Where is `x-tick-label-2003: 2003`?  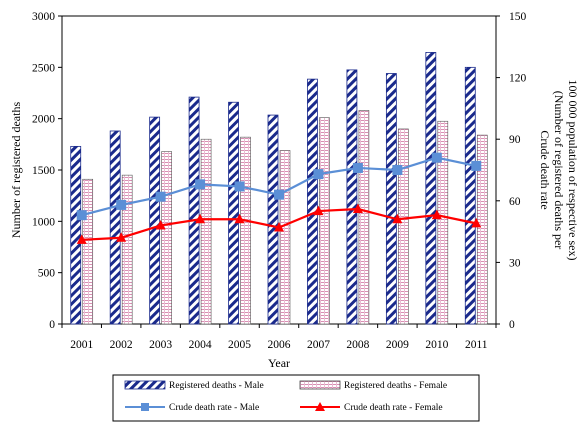
x-tick-label-2003: 2003 is located at coordinates (160, 345).